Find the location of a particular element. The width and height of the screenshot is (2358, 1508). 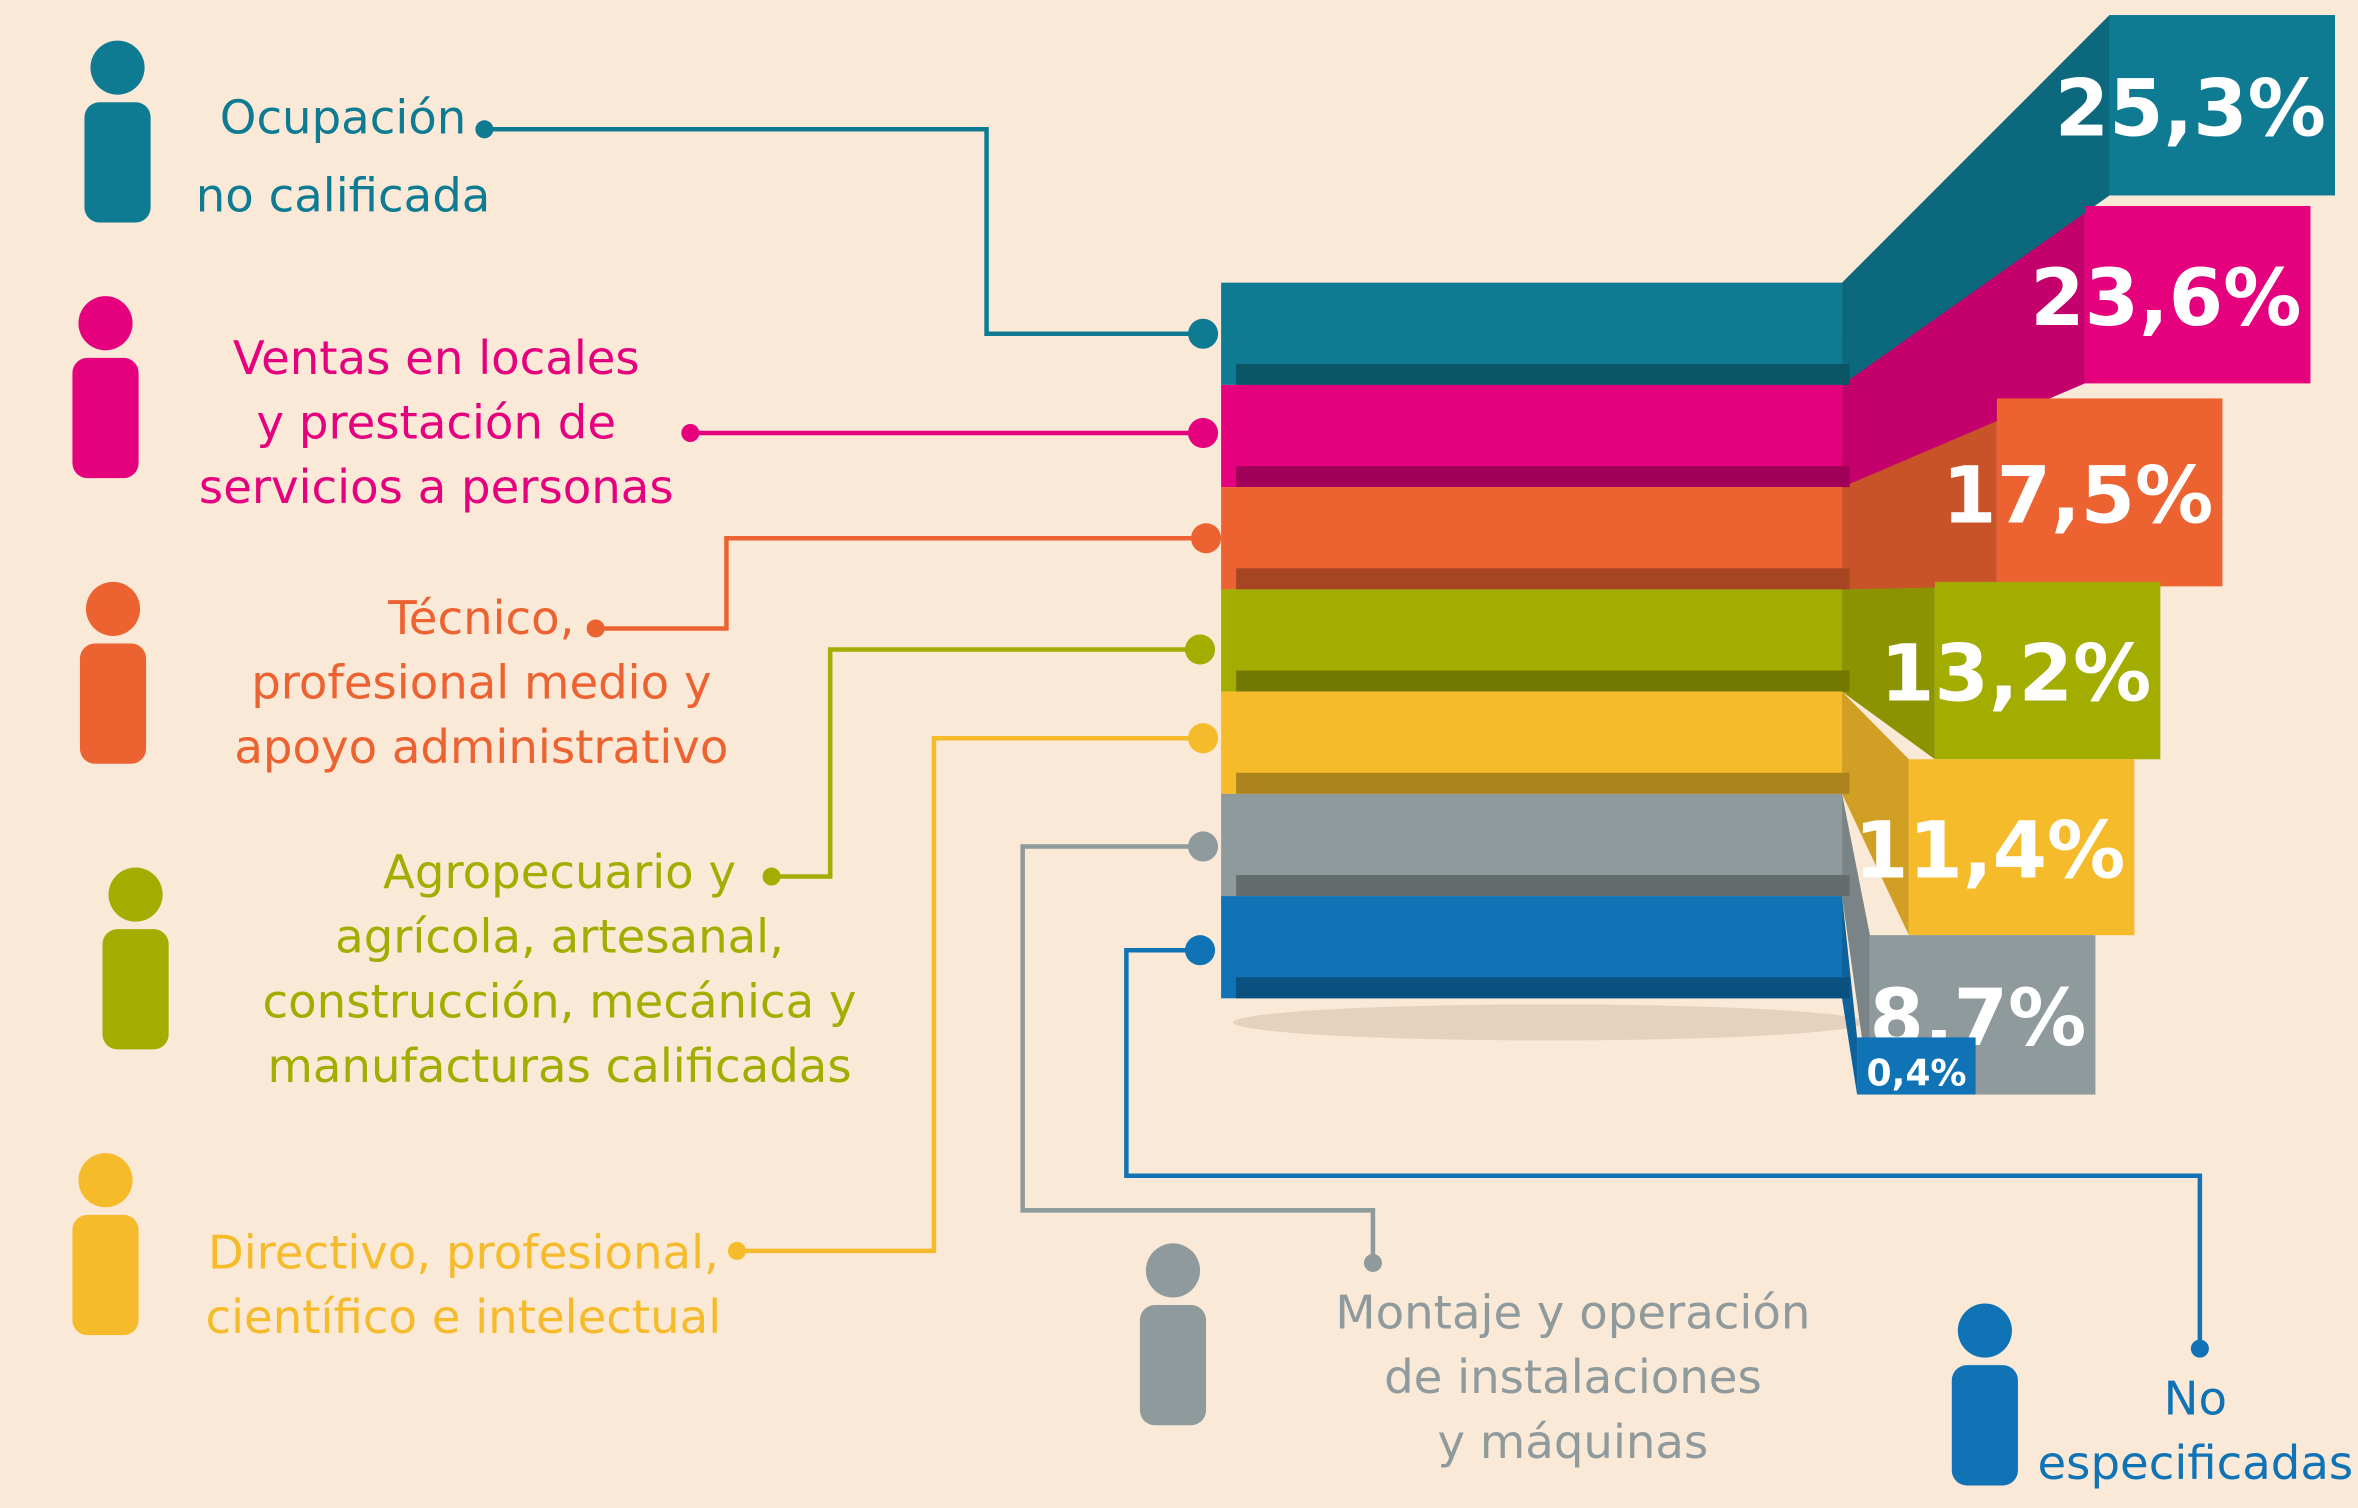

value-label: 0,4% is located at coordinates (1917, 1074).